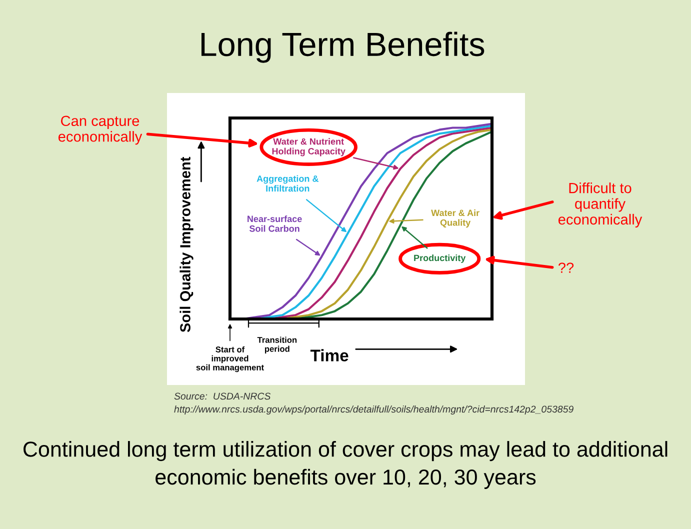 This screenshot has width=691, height=529. I want to click on text: Continued long term utilization of cover crops may lead to additional economic benefits over 10, 20, 30 years, so click(346, 465).